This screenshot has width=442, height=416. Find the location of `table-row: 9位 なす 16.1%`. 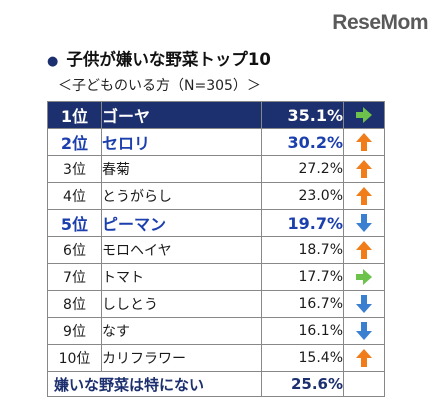

table-row: 9位 なす 16.1% is located at coordinates (216, 331).